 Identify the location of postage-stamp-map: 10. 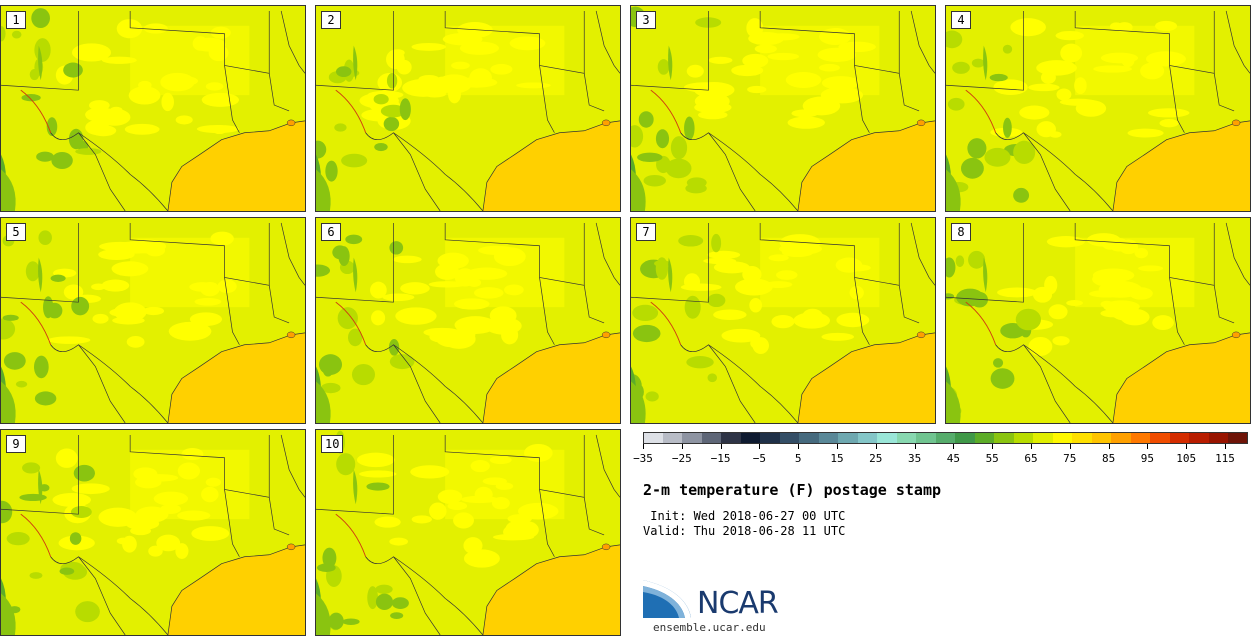
(468, 532).